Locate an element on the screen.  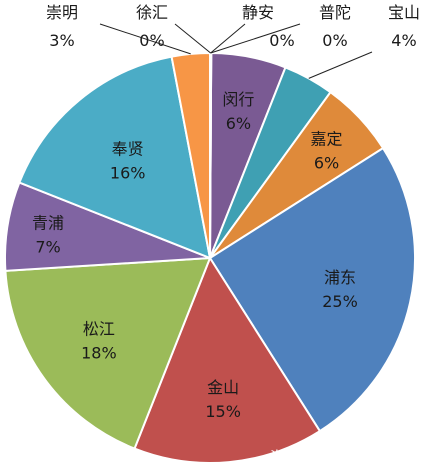
slice-value-label-3: 25% is located at coordinates (340, 301).